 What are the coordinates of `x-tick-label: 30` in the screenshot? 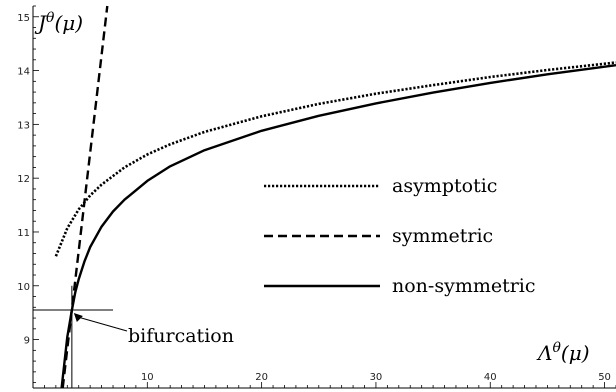 It's located at (376, 377).